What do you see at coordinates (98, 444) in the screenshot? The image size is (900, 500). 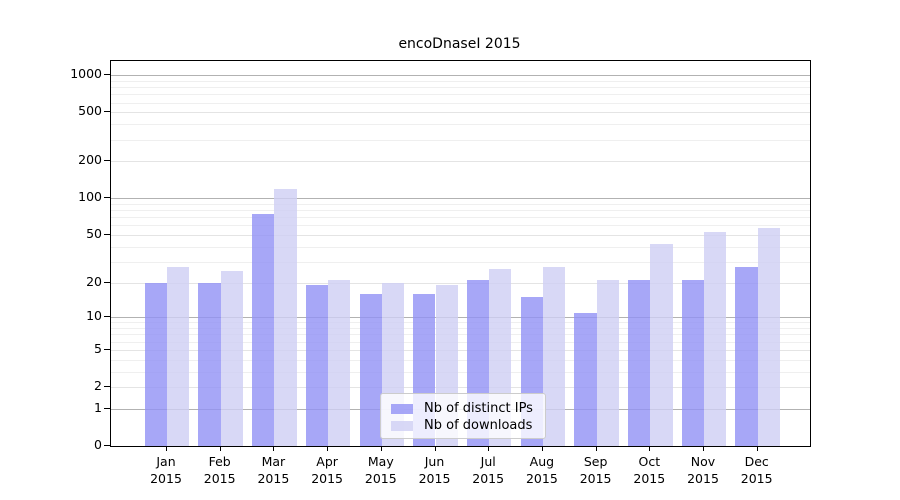 I see `y-axis-tick-label: 0` at bounding box center [98, 444].